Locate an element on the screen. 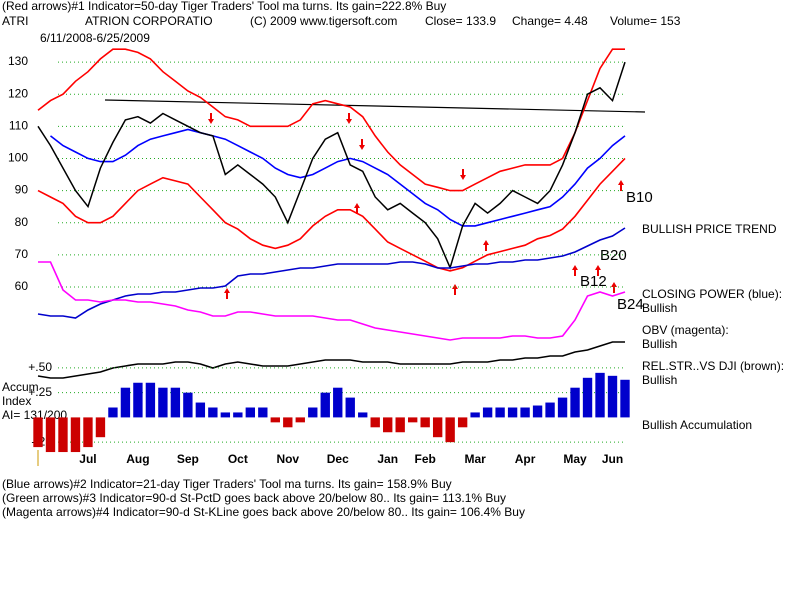  x-tick-label: Jul is located at coordinates (87, 459).